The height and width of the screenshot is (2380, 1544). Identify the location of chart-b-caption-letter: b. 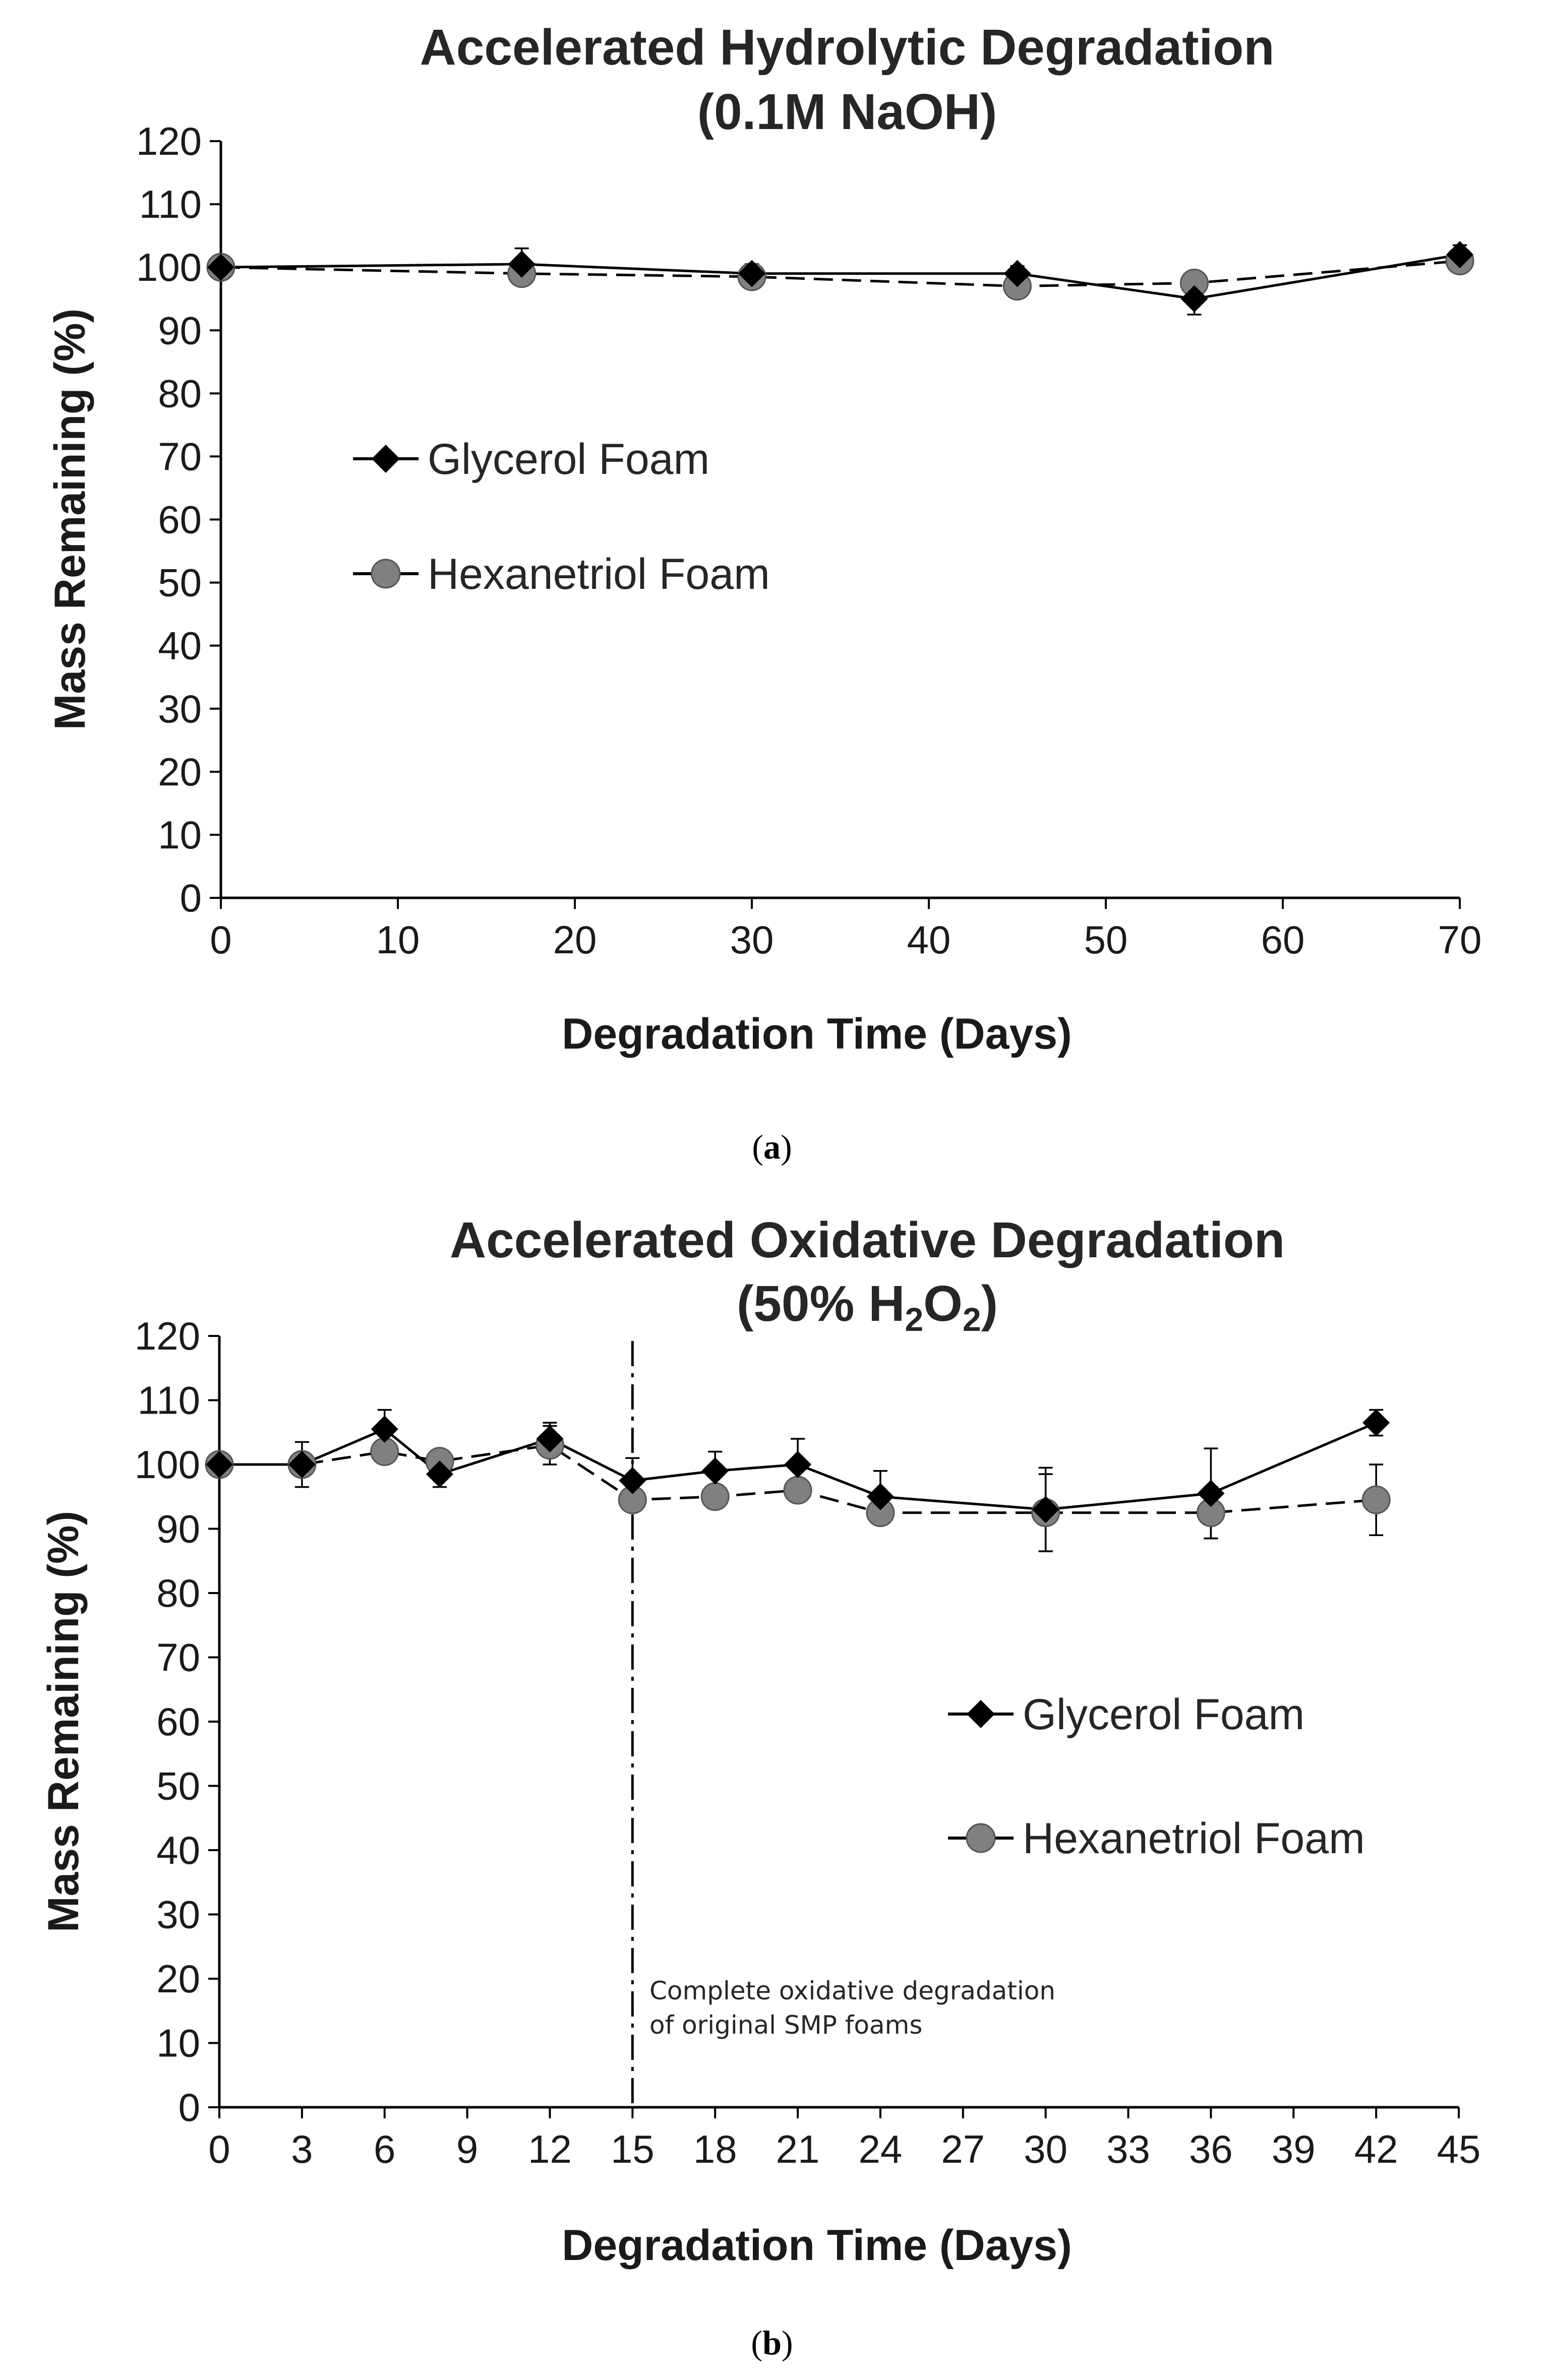
(772, 2343).